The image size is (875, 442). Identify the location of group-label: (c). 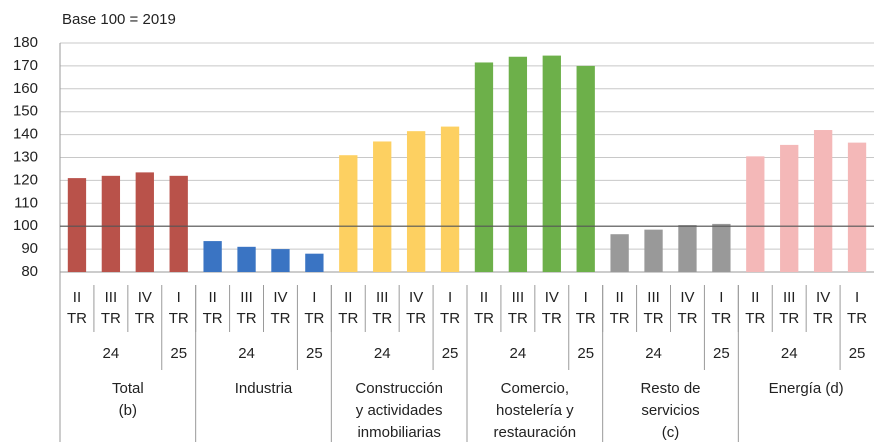
(671, 432).